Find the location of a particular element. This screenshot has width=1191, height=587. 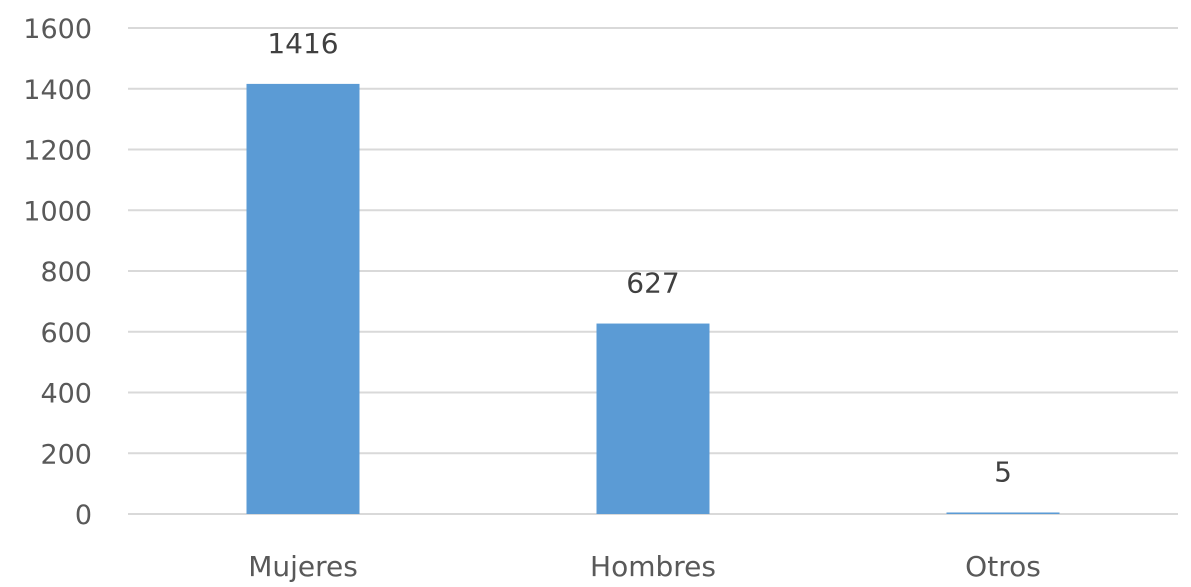

bar-mujeres is located at coordinates (303, 298).